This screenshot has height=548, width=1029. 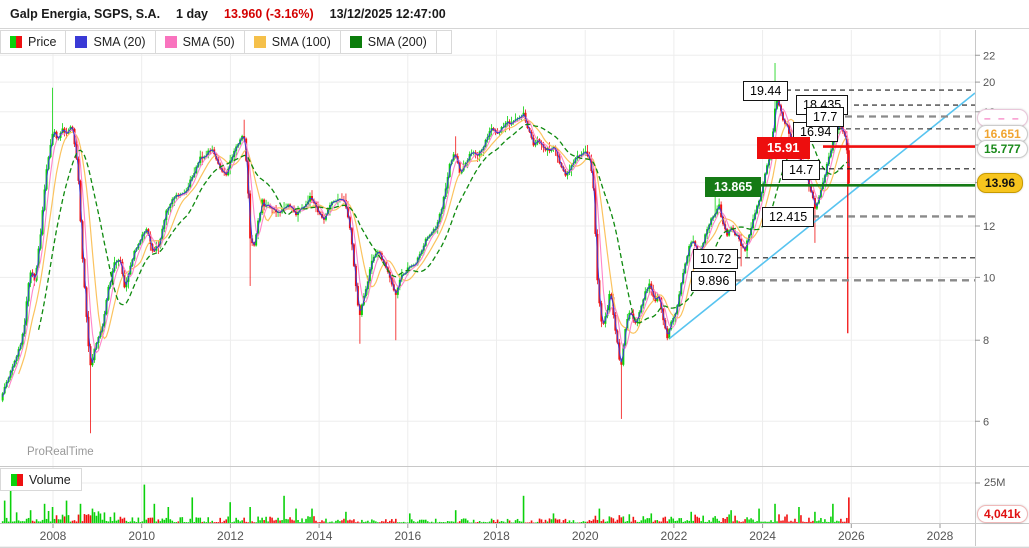 I want to click on year-tick-label: 2014, so click(x=319, y=536).